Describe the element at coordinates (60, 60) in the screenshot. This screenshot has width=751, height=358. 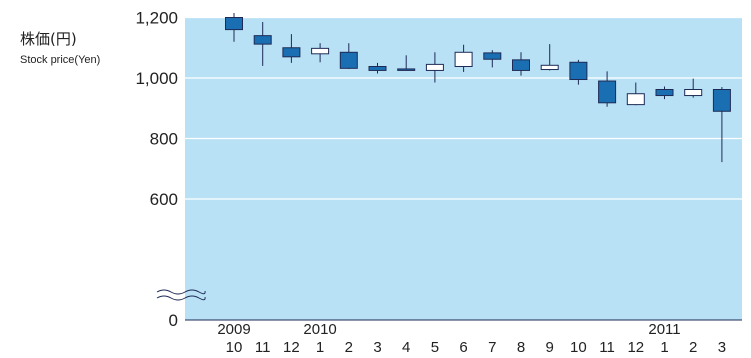
I see `y-axis-label-en: Stock price(Yen)` at that location.